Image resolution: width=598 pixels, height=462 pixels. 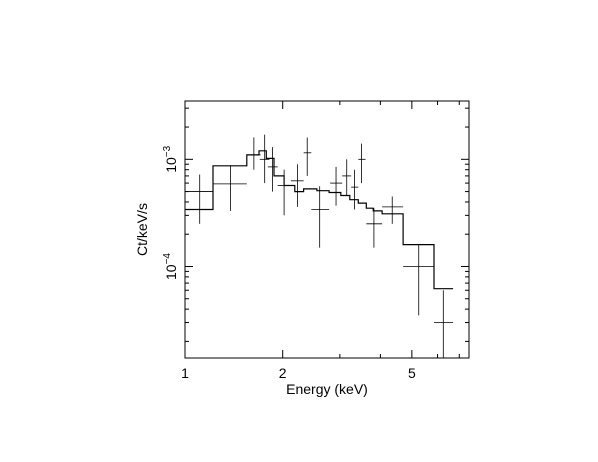 I want to click on y-tick-label: 10−4, so click(x=170, y=266).